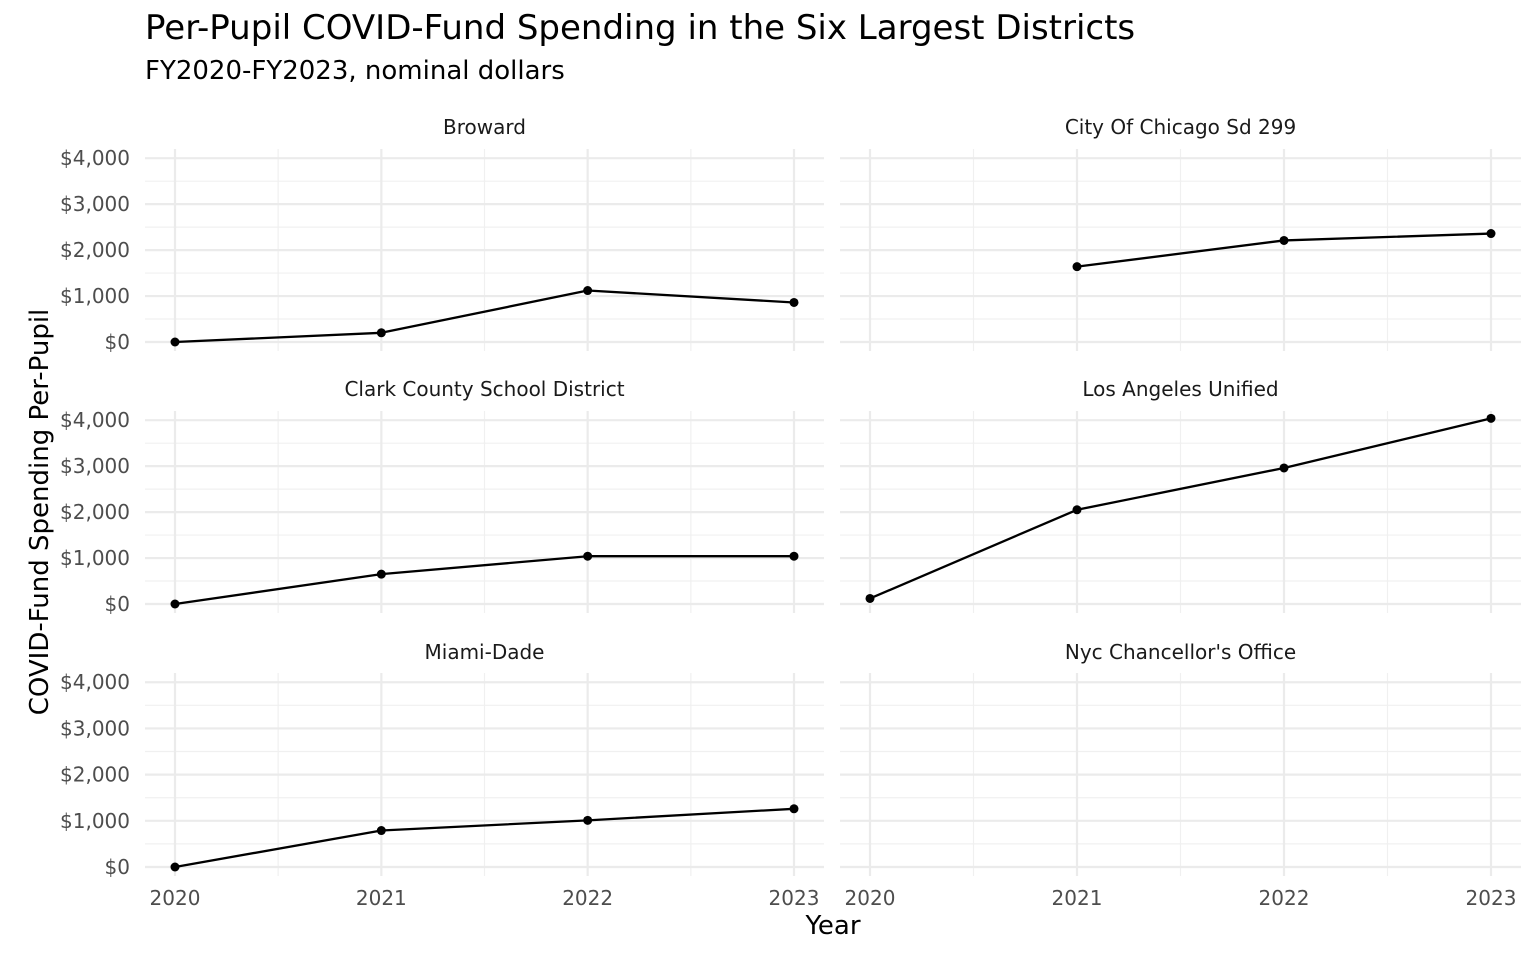 Image resolution: width=1536 pixels, height=960 pixels. Describe the element at coordinates (484, 389) in the screenshot. I see `facet-label-clark-county-school-district: Clark County School District` at that location.